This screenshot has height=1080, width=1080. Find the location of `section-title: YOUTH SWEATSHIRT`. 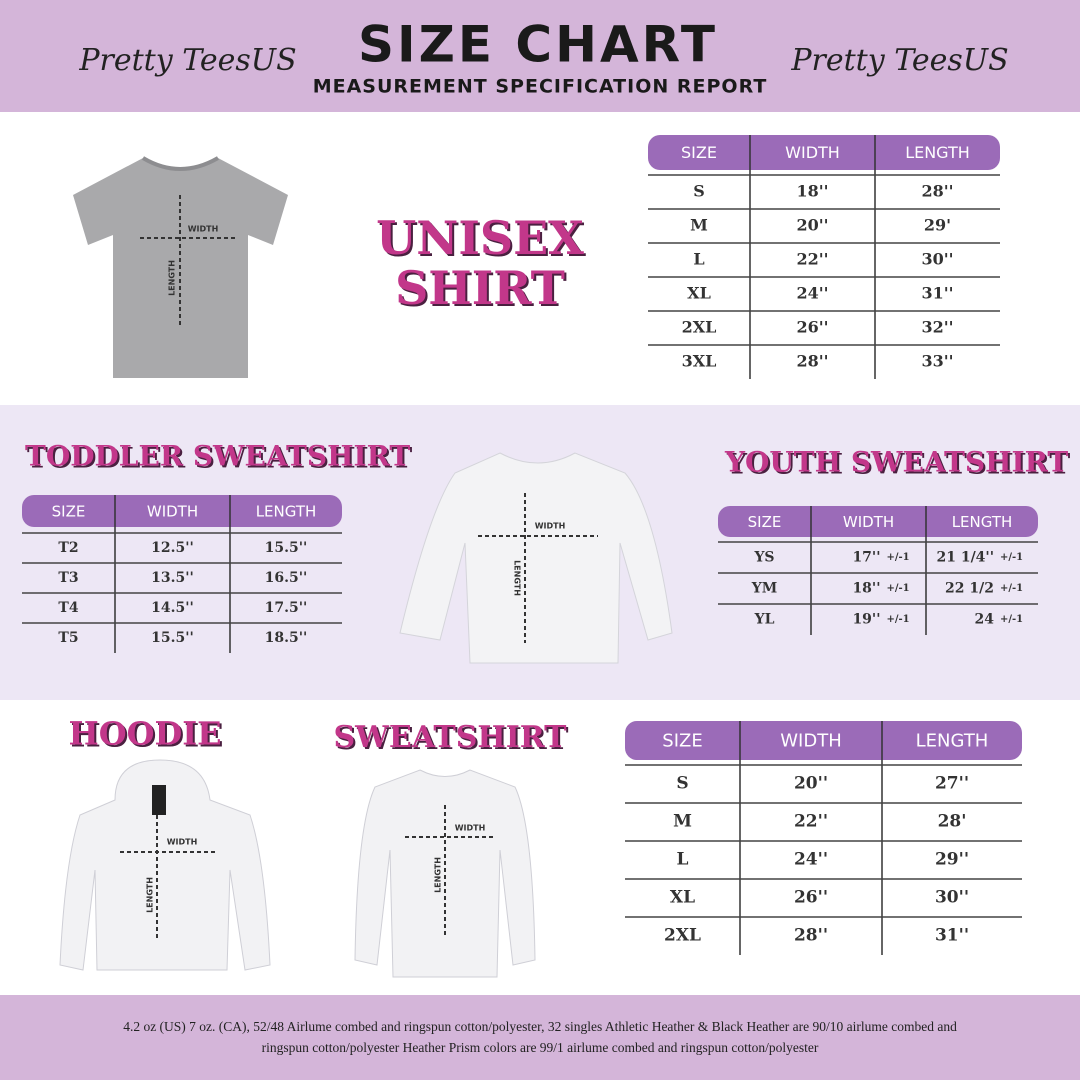

section-title: YOUTH SWEATSHIRT is located at coordinates (896, 462).